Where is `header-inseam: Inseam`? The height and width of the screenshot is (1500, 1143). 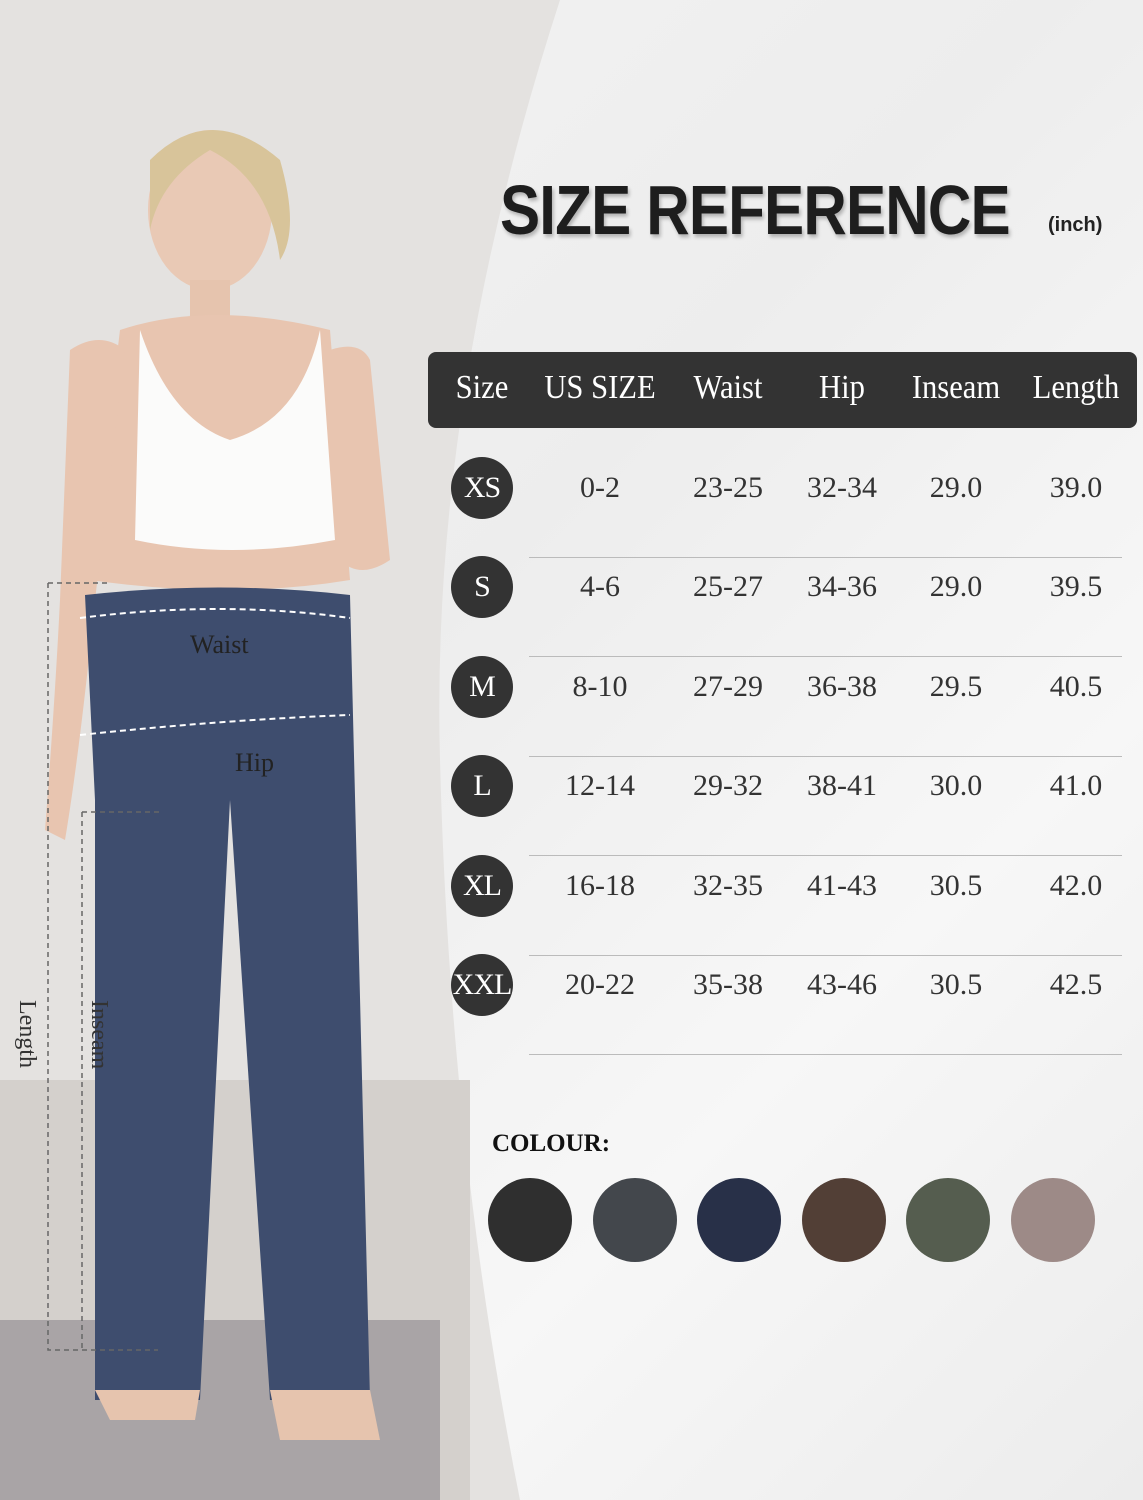 header-inseam: Inseam is located at coordinates (956, 387).